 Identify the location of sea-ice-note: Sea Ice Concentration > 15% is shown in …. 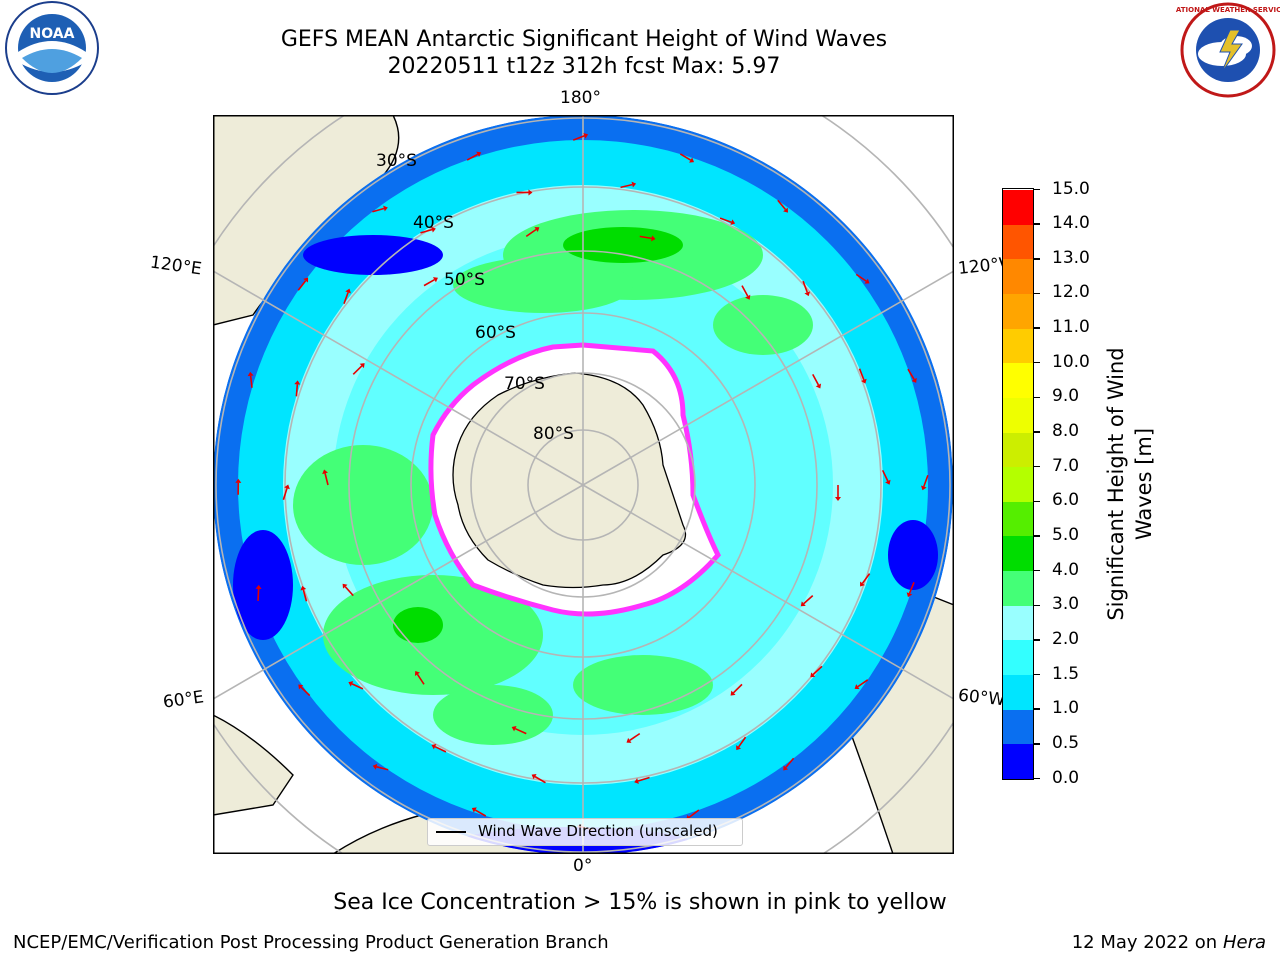
(640, 902).